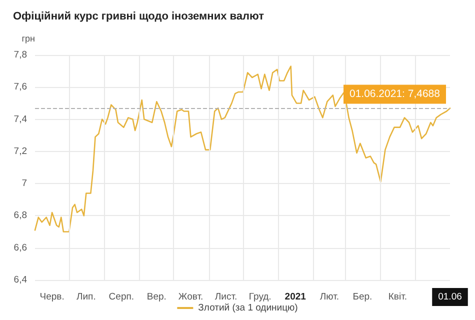  What do you see at coordinates (156, 297) in the screenshot?
I see `x-tick-label: Вер.` at bounding box center [156, 297].